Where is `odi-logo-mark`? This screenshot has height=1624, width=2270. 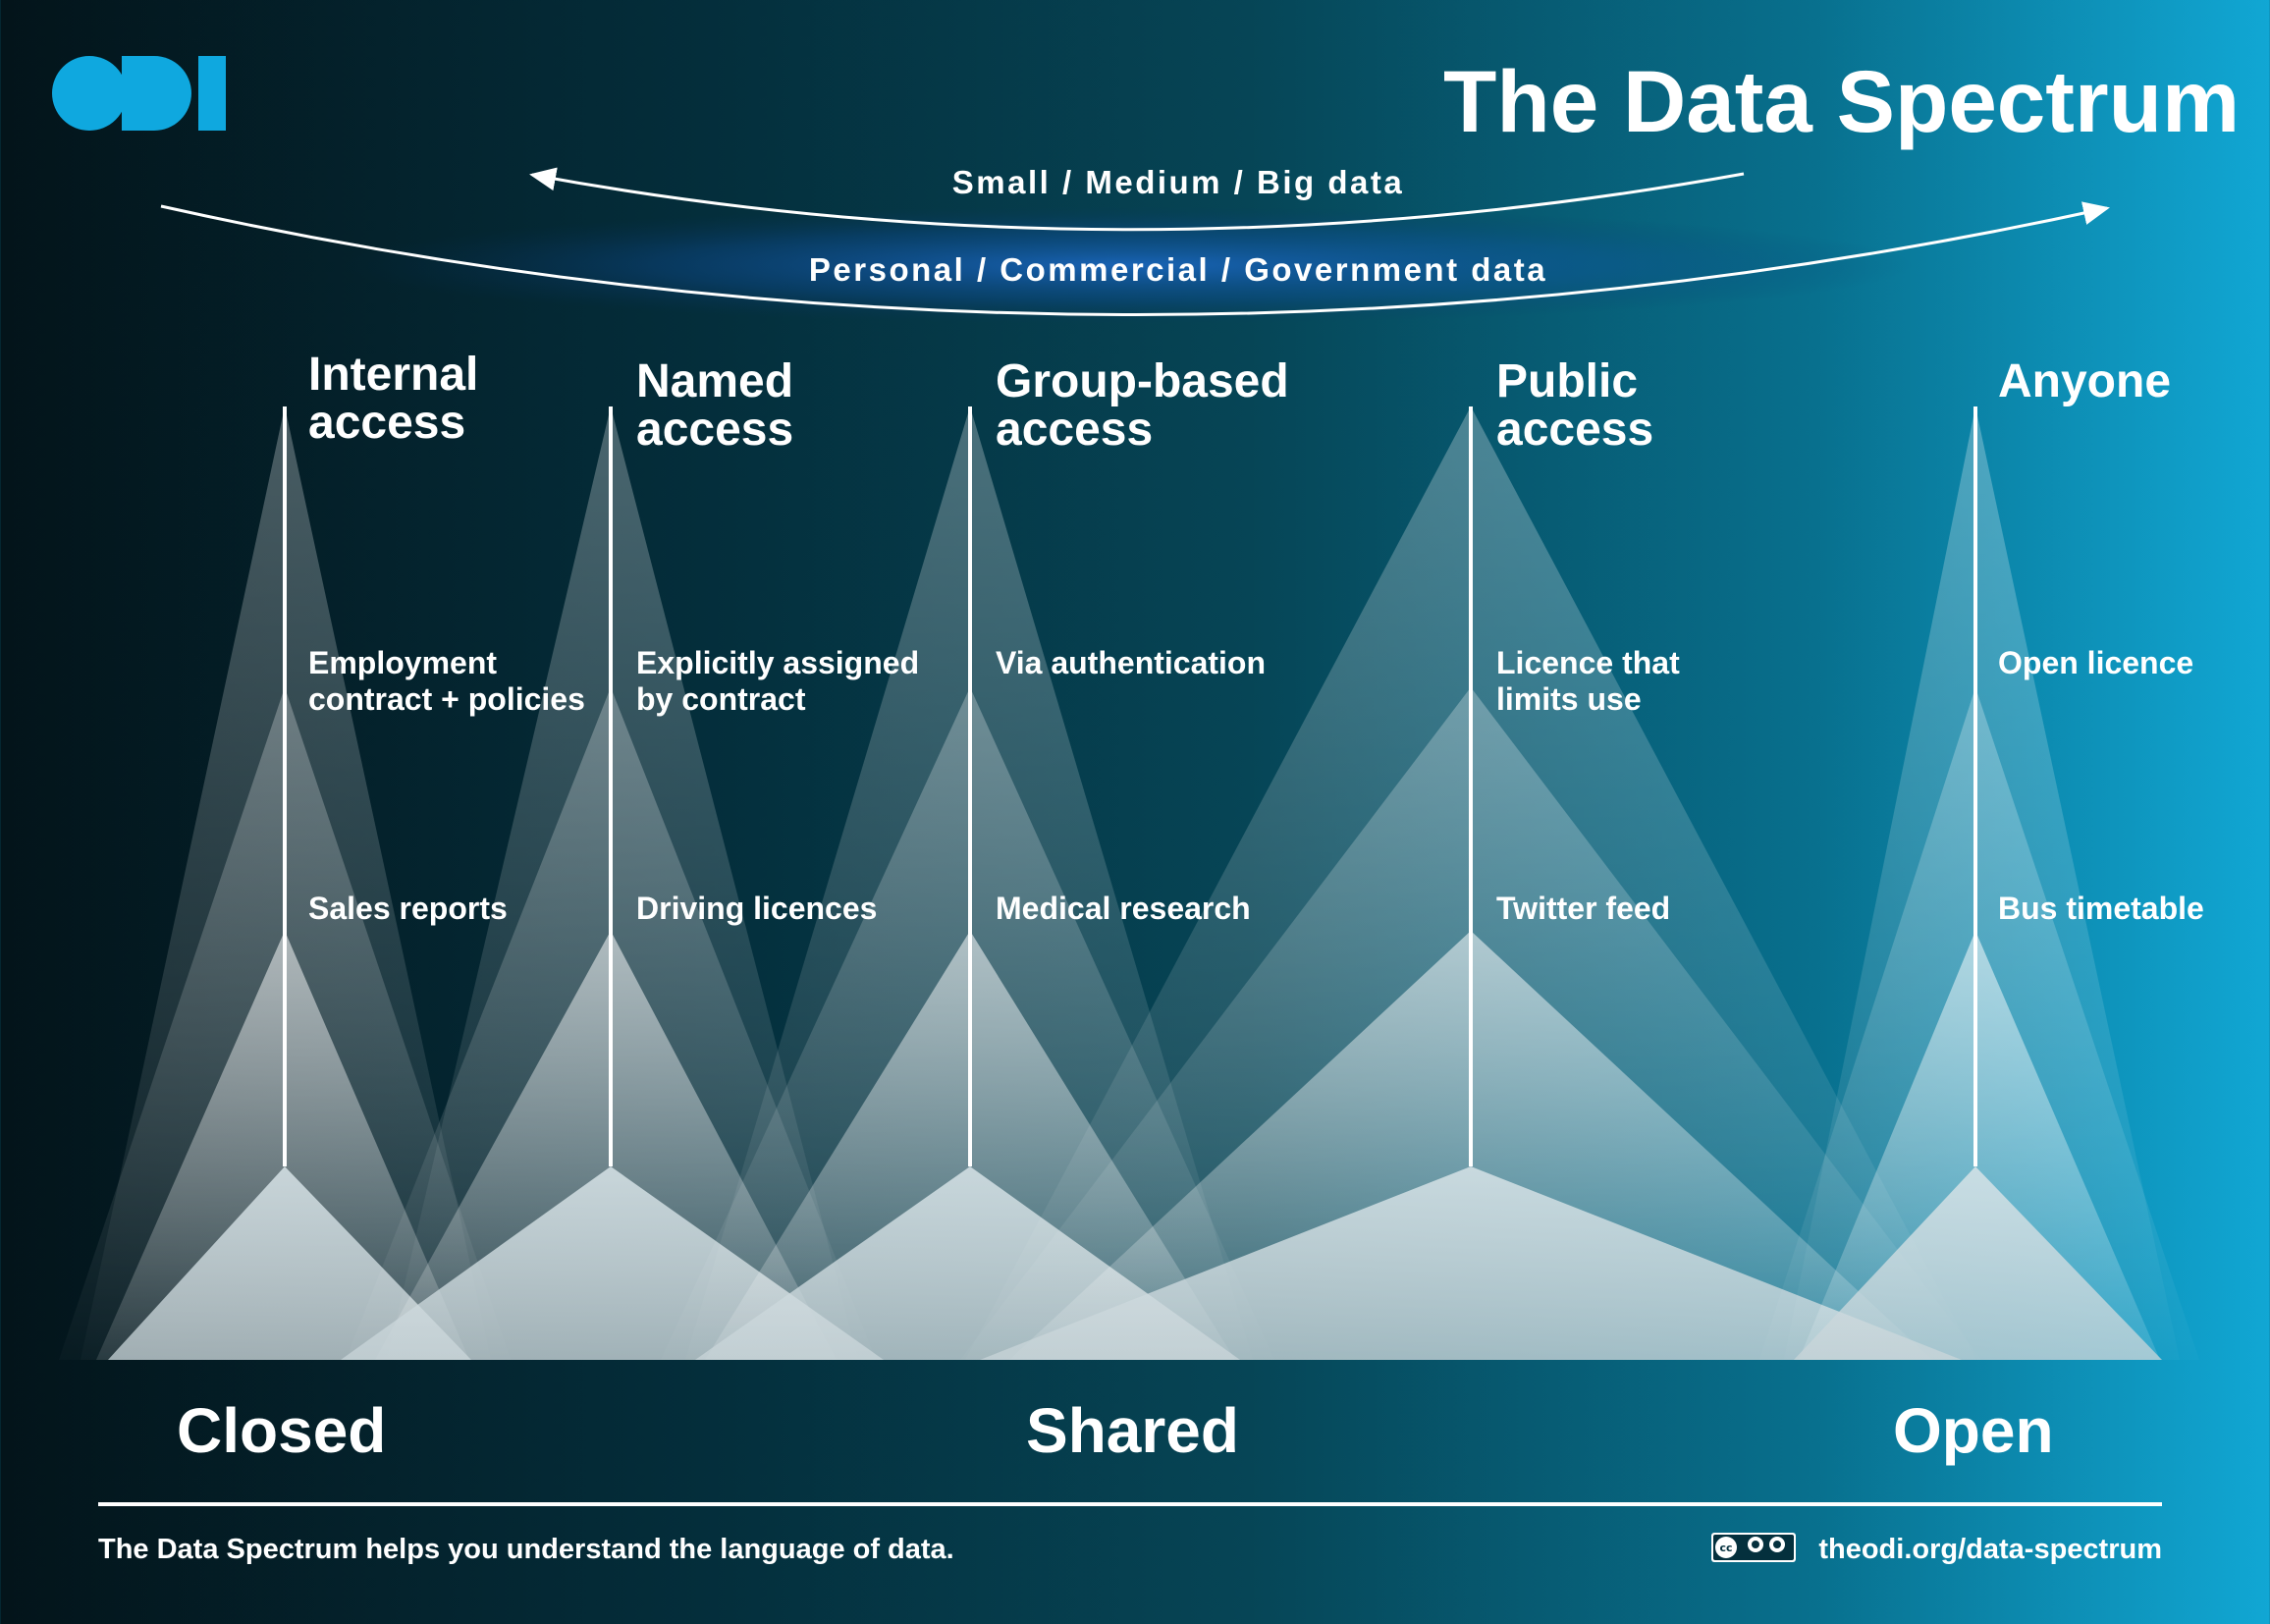
odi-logo-mark is located at coordinates (139, 93).